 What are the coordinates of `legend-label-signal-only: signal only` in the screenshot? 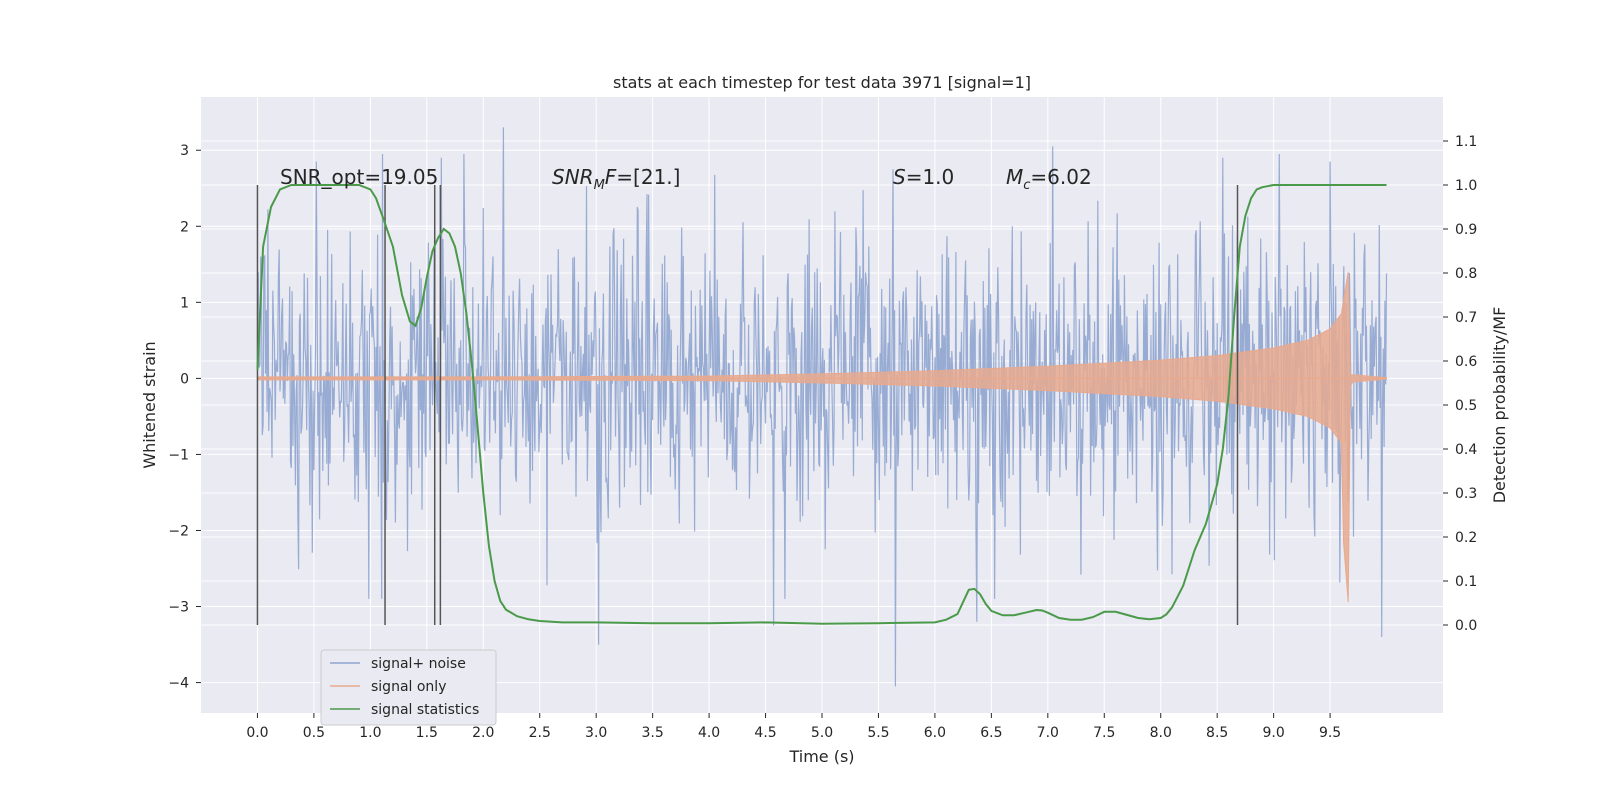 It's located at (408, 687).